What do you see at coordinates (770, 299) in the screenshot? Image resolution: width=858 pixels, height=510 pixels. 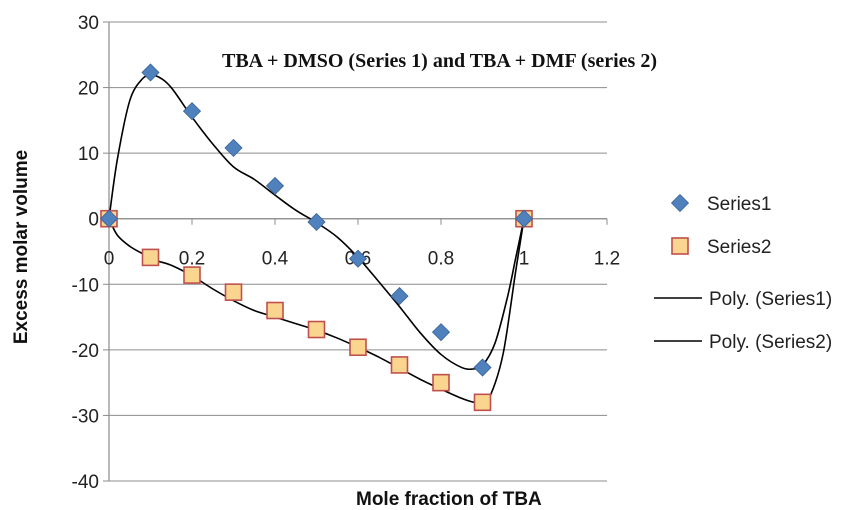 I see `legend-label: Poly. (Series1)` at bounding box center [770, 299].